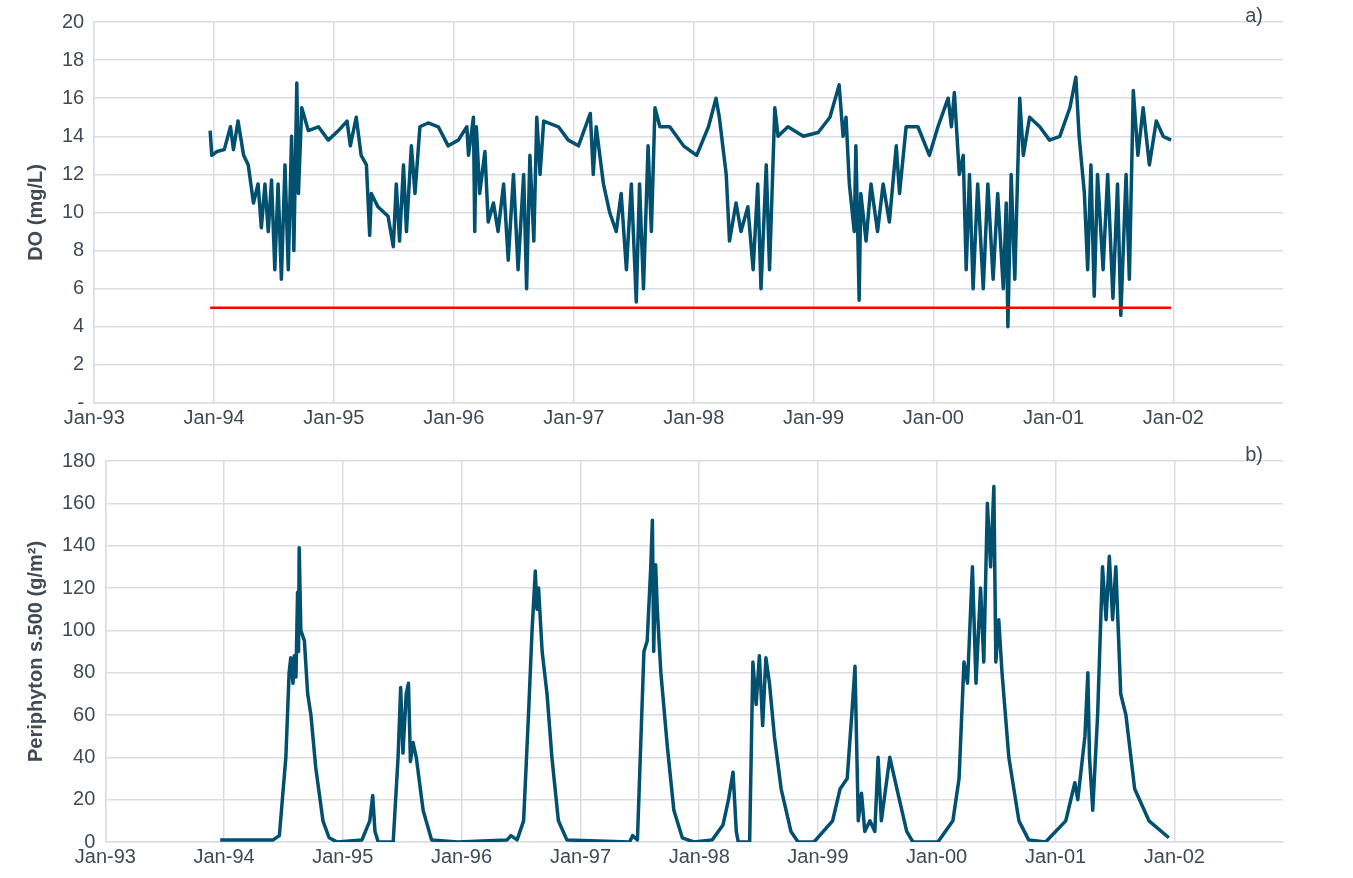 The image size is (1353, 878). I want to click on y-tick-label: 140, so click(78, 544).